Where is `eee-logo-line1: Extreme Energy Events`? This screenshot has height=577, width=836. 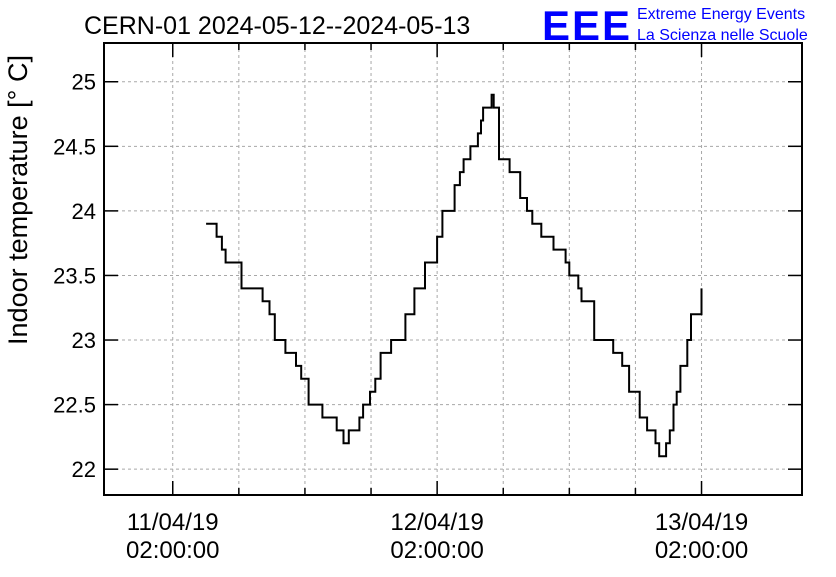 eee-logo-line1: Extreme Energy Events is located at coordinates (721, 14).